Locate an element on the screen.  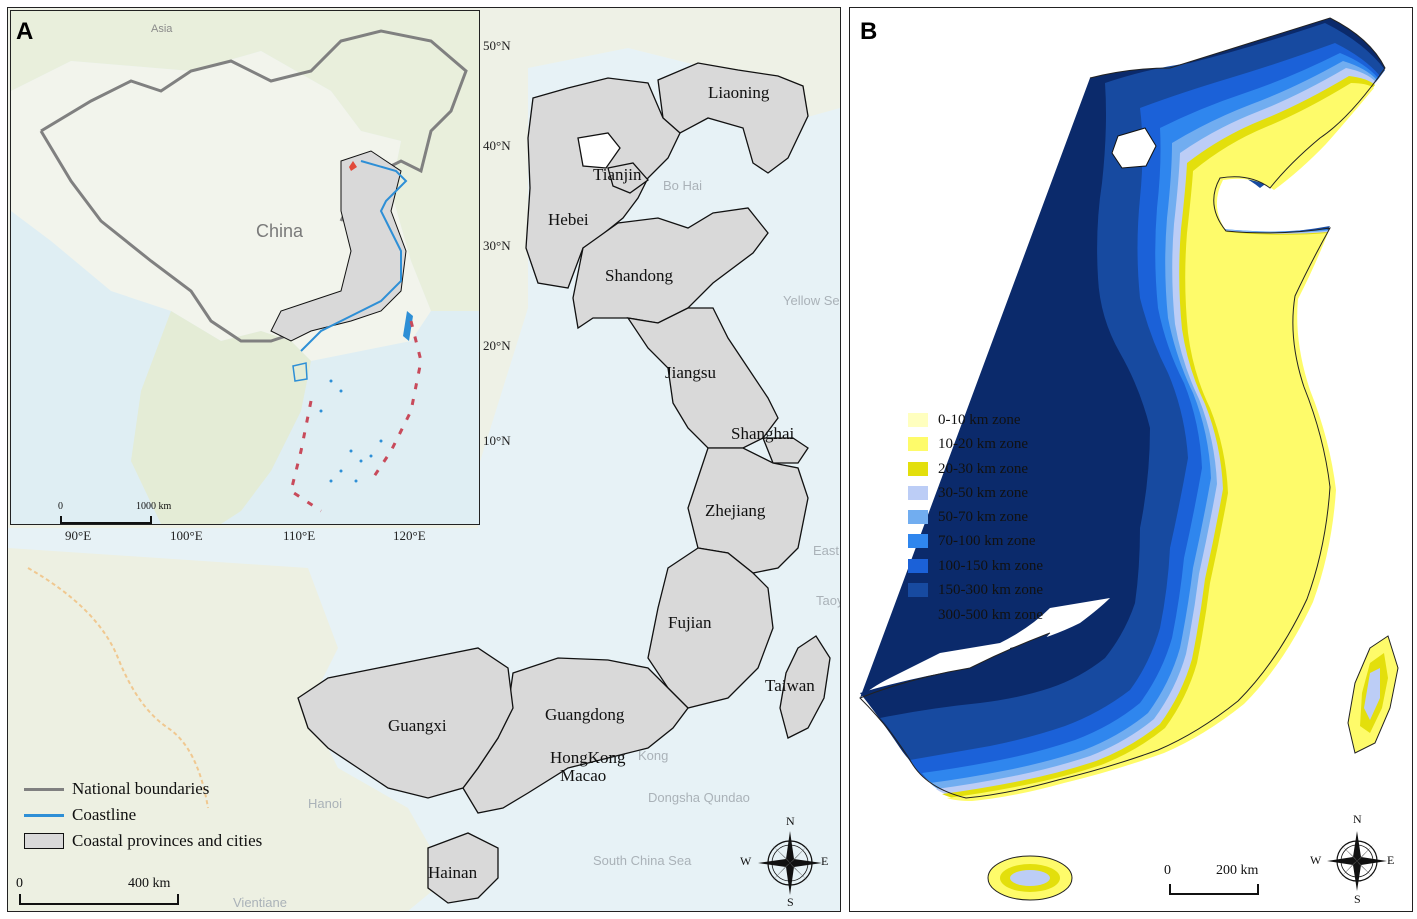
zone-item-0: 0-10 km zone is located at coordinates (964, 420).